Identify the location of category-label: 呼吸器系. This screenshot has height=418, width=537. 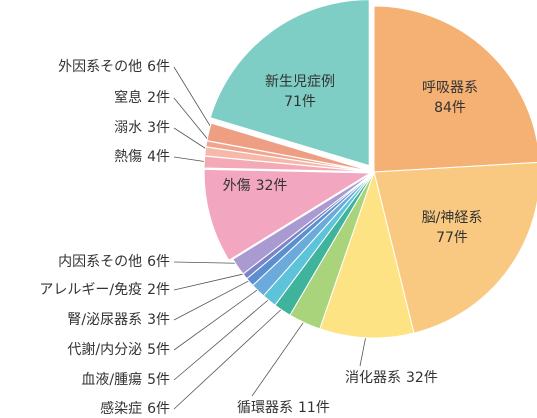
(450, 88).